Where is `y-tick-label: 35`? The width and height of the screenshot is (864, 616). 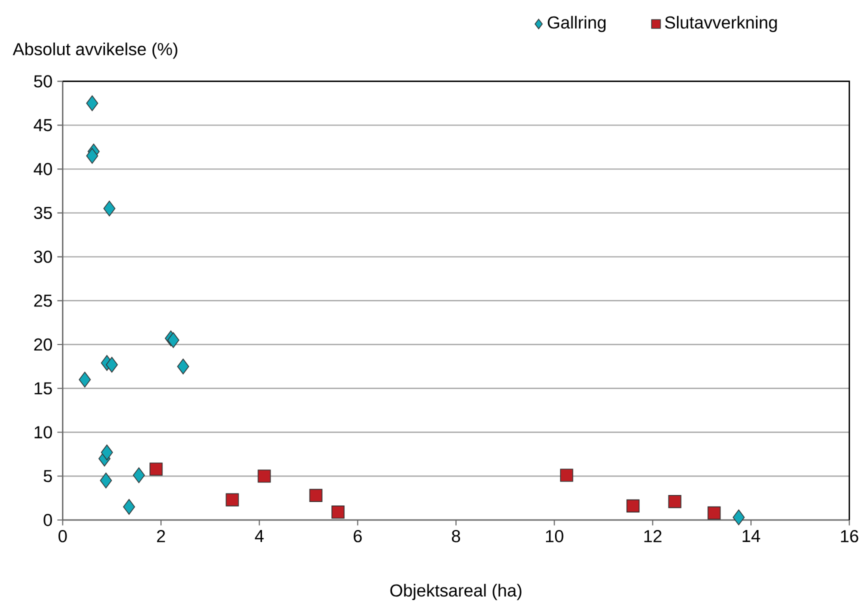
y-tick-label: 35 is located at coordinates (43, 213).